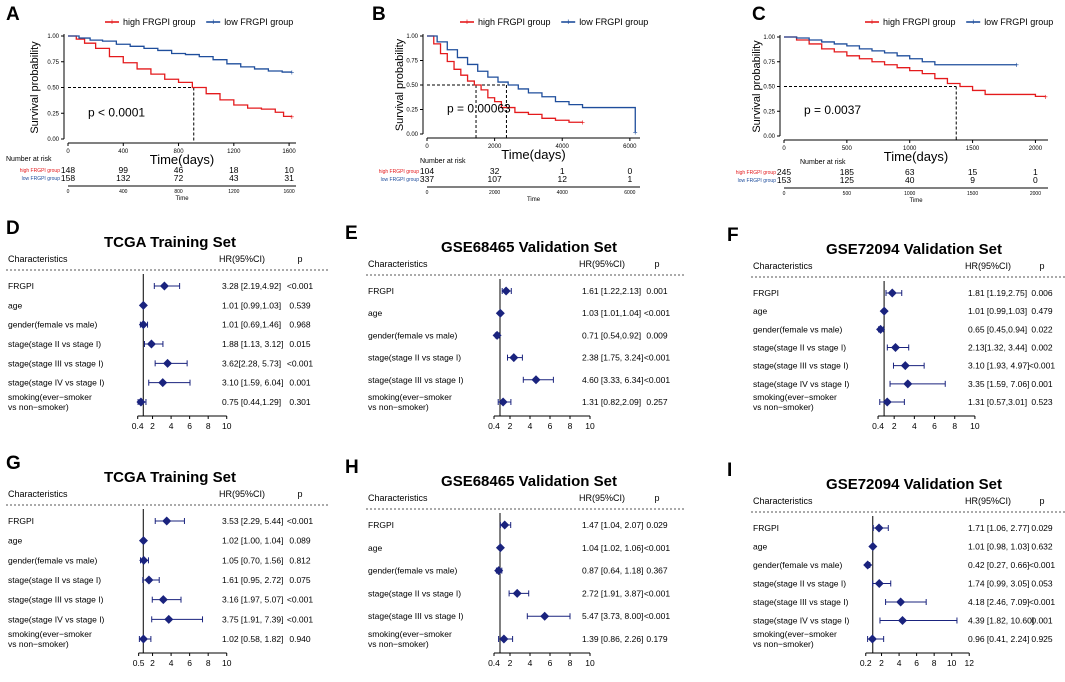 Image resolution: width=1065 pixels, height=682 pixels. I want to click on hr-value: 1.01 [0.99,1.03], so click(997, 311).